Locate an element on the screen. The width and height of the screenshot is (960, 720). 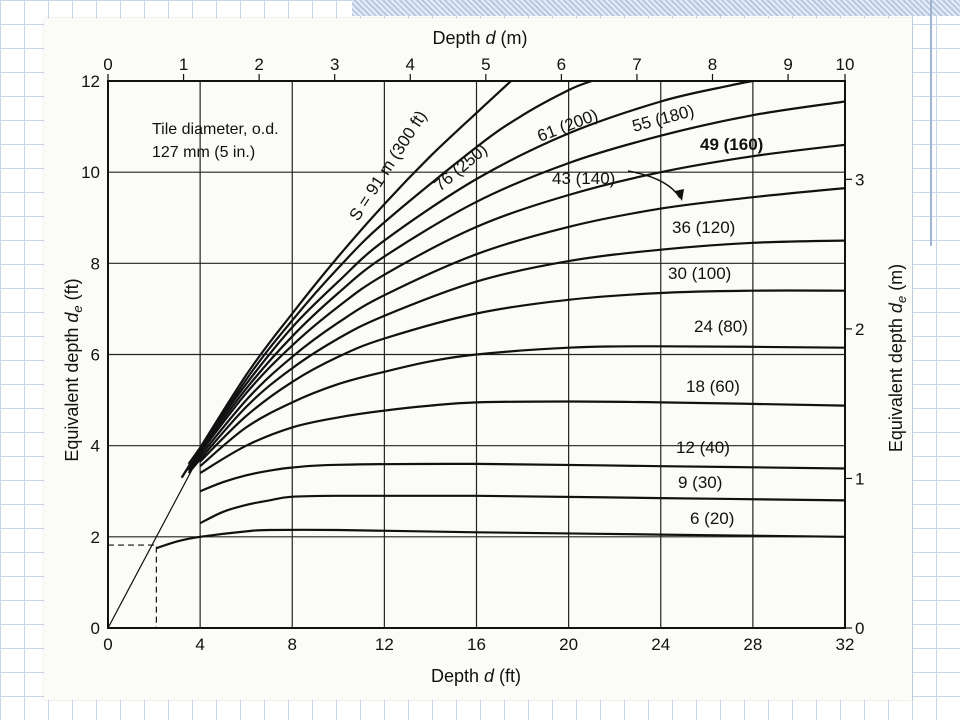
top-tick-label: 9 is located at coordinates (787, 64).